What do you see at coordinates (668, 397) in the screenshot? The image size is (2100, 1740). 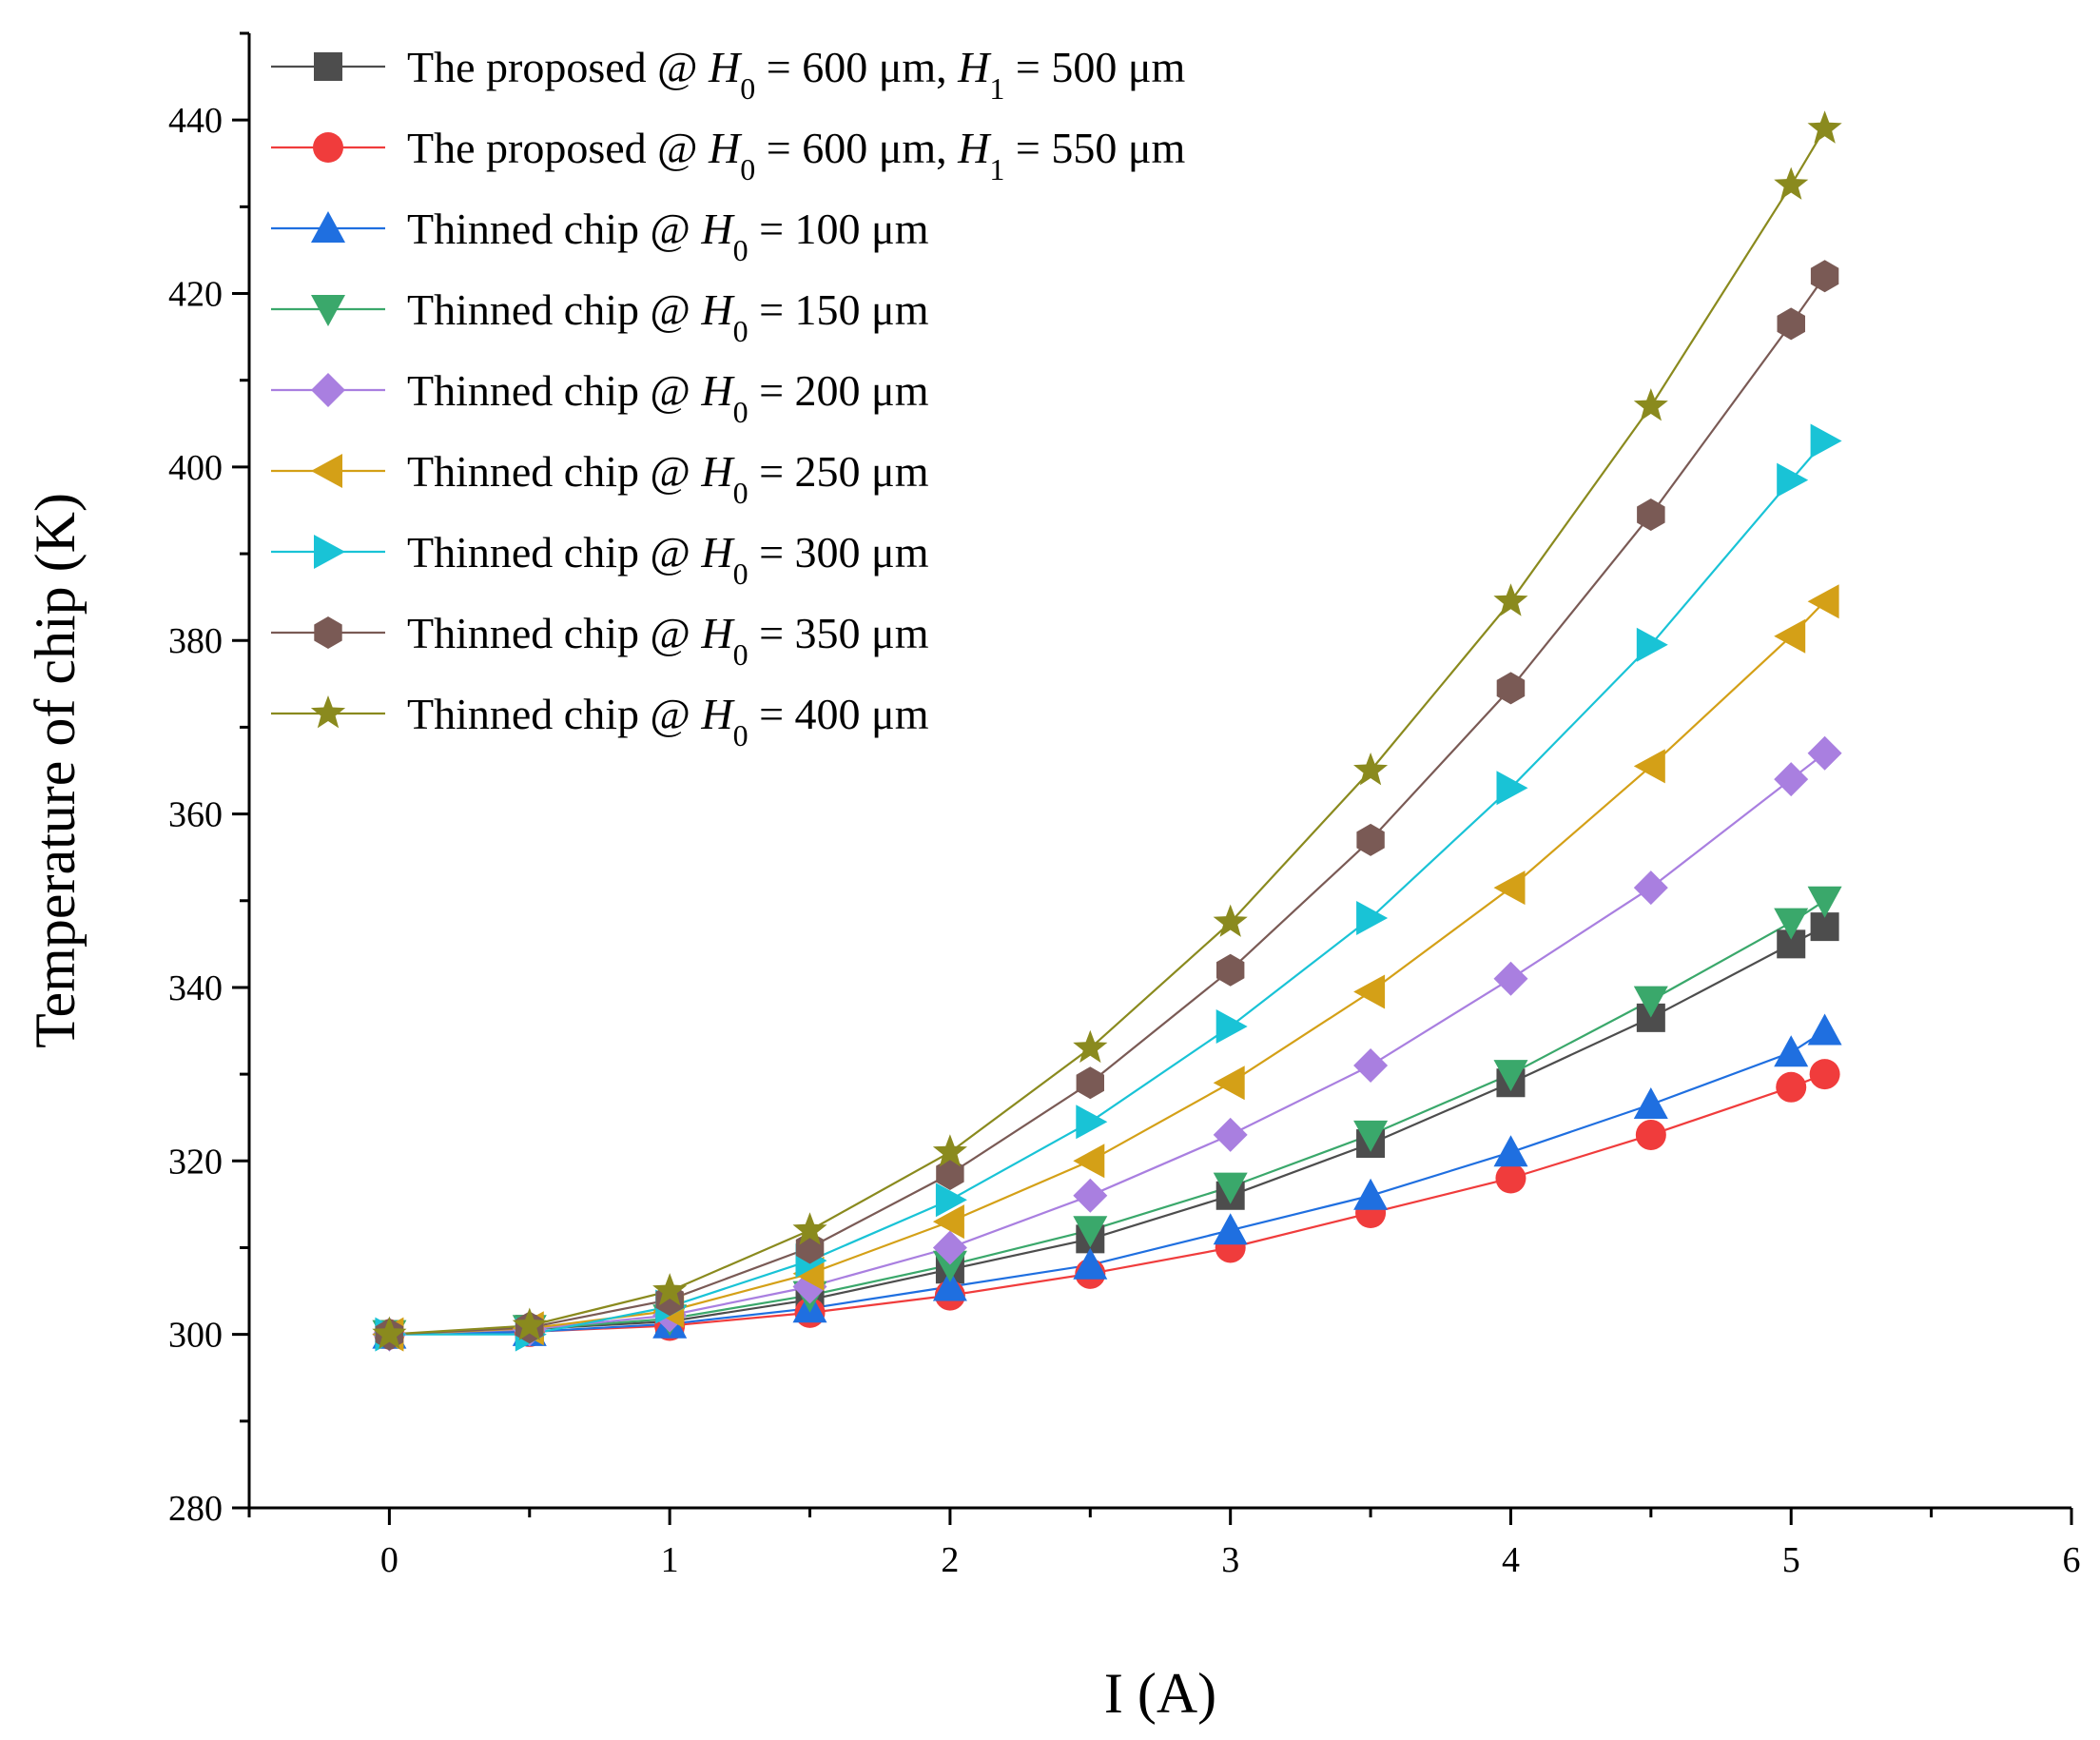 I see `legend-label: Thinned chip @ H0 = 200 μm` at bounding box center [668, 397].